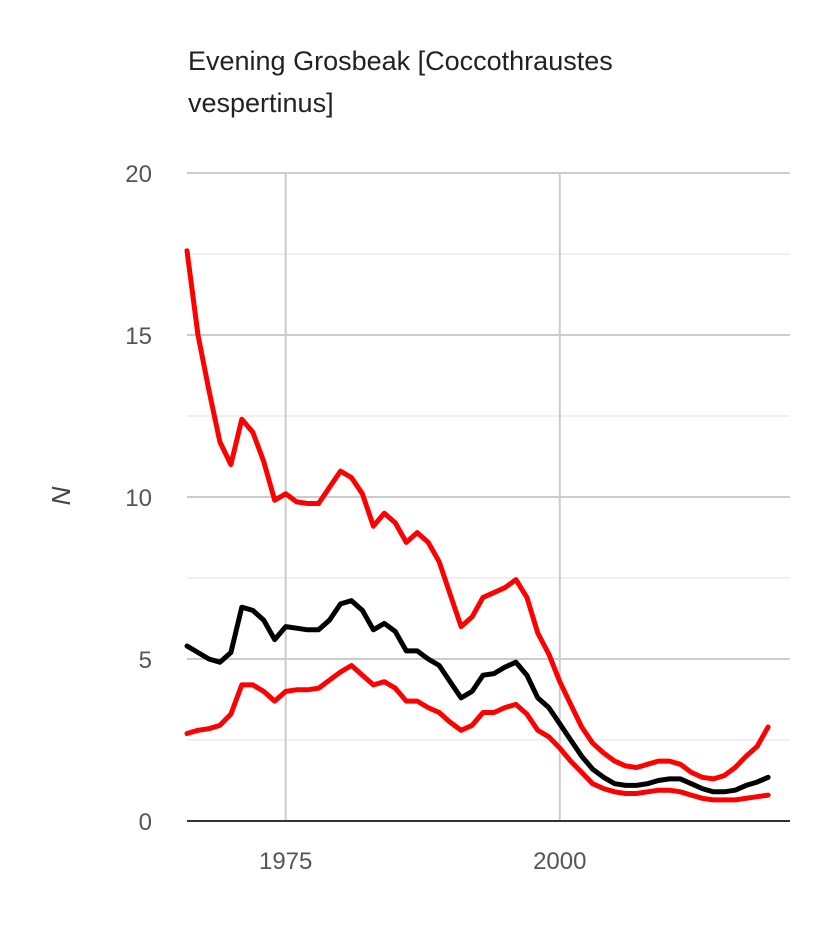 The height and width of the screenshot is (934, 832). Describe the element at coordinates (145, 822) in the screenshot. I see `y-tick-label: 0` at that location.